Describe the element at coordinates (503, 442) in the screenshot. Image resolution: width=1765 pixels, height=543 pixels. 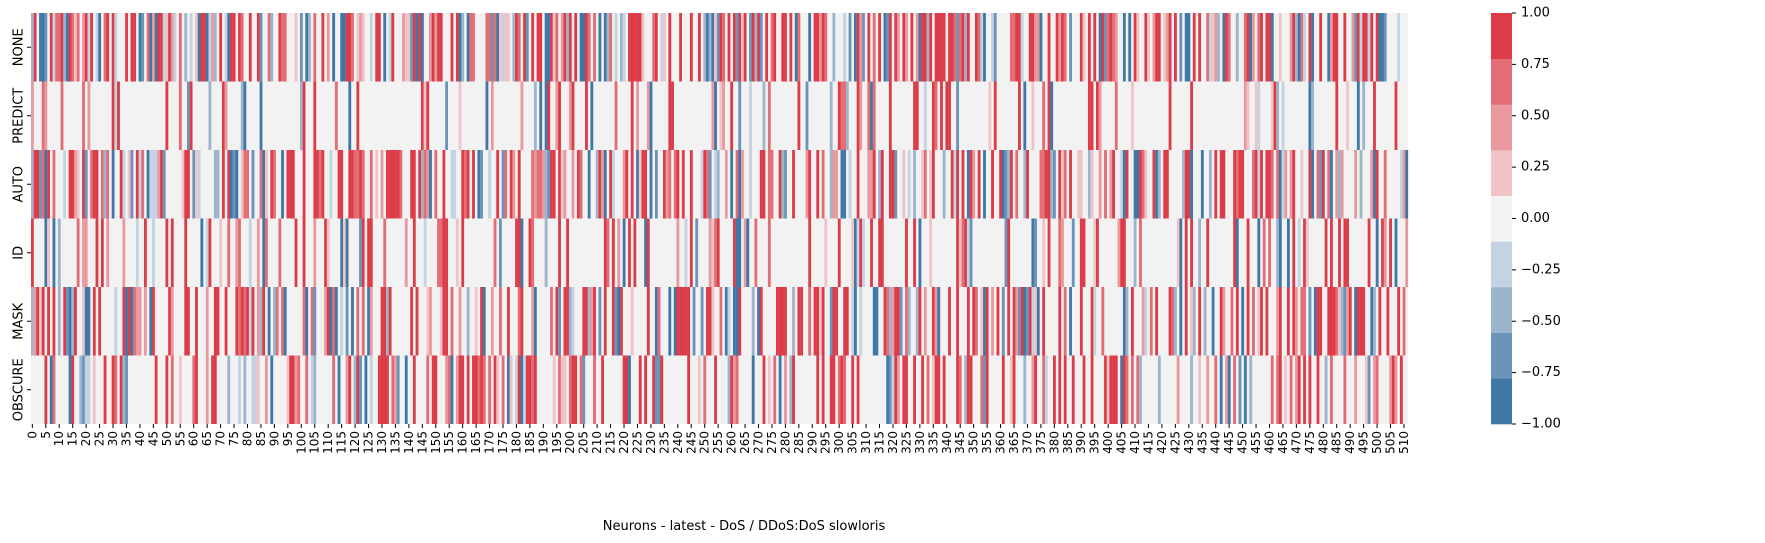
I see `x-tick-label: 175` at that location.